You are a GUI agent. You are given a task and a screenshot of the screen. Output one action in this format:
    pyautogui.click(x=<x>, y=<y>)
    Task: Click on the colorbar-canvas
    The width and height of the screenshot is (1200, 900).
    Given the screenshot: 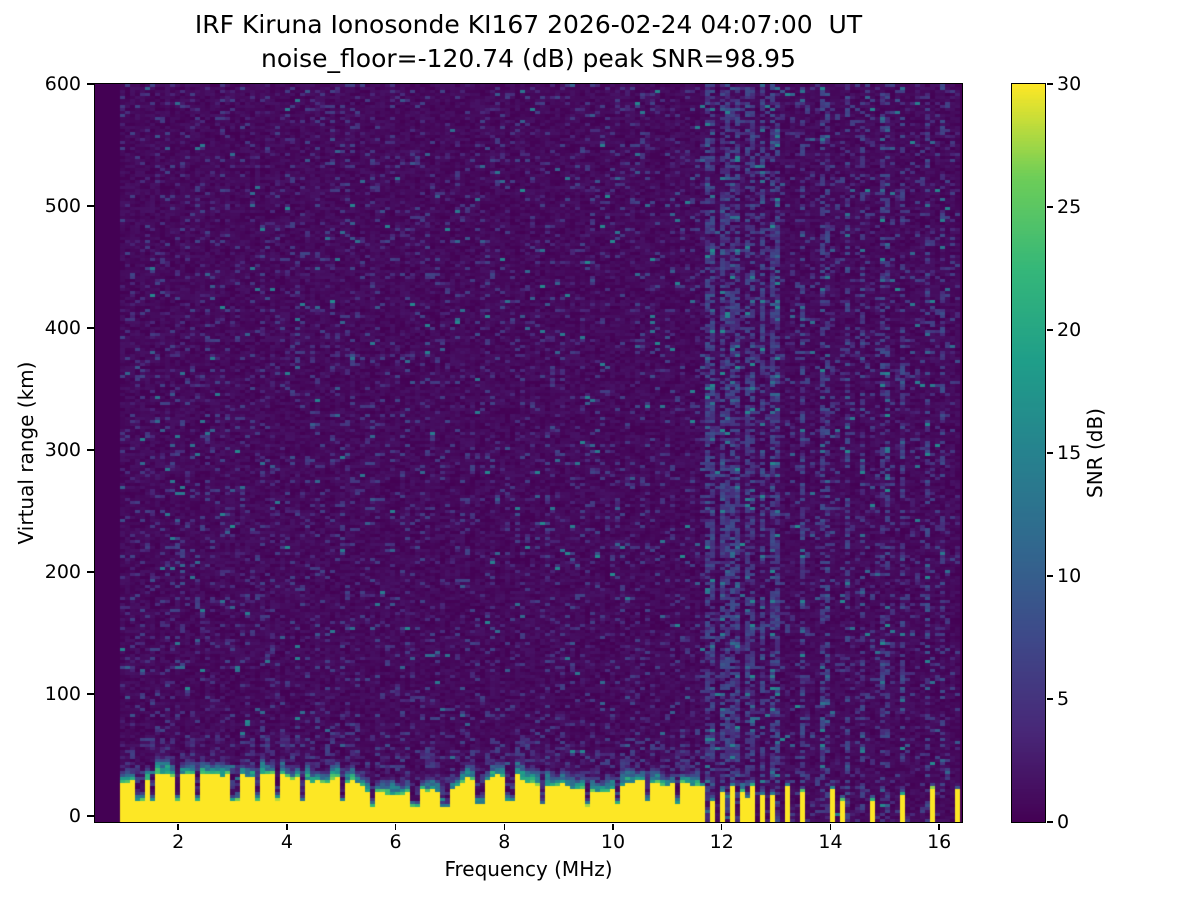 What is the action you would take?
    pyautogui.click(x=1028, y=452)
    